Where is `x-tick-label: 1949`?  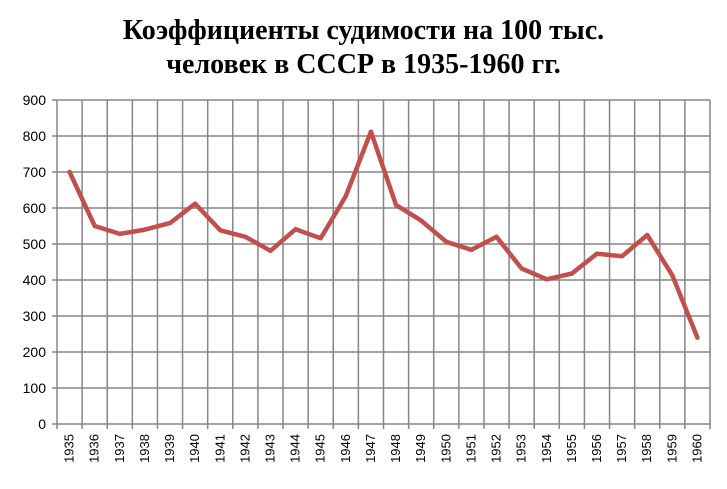
x-tick-label: 1949 is located at coordinates (420, 448).